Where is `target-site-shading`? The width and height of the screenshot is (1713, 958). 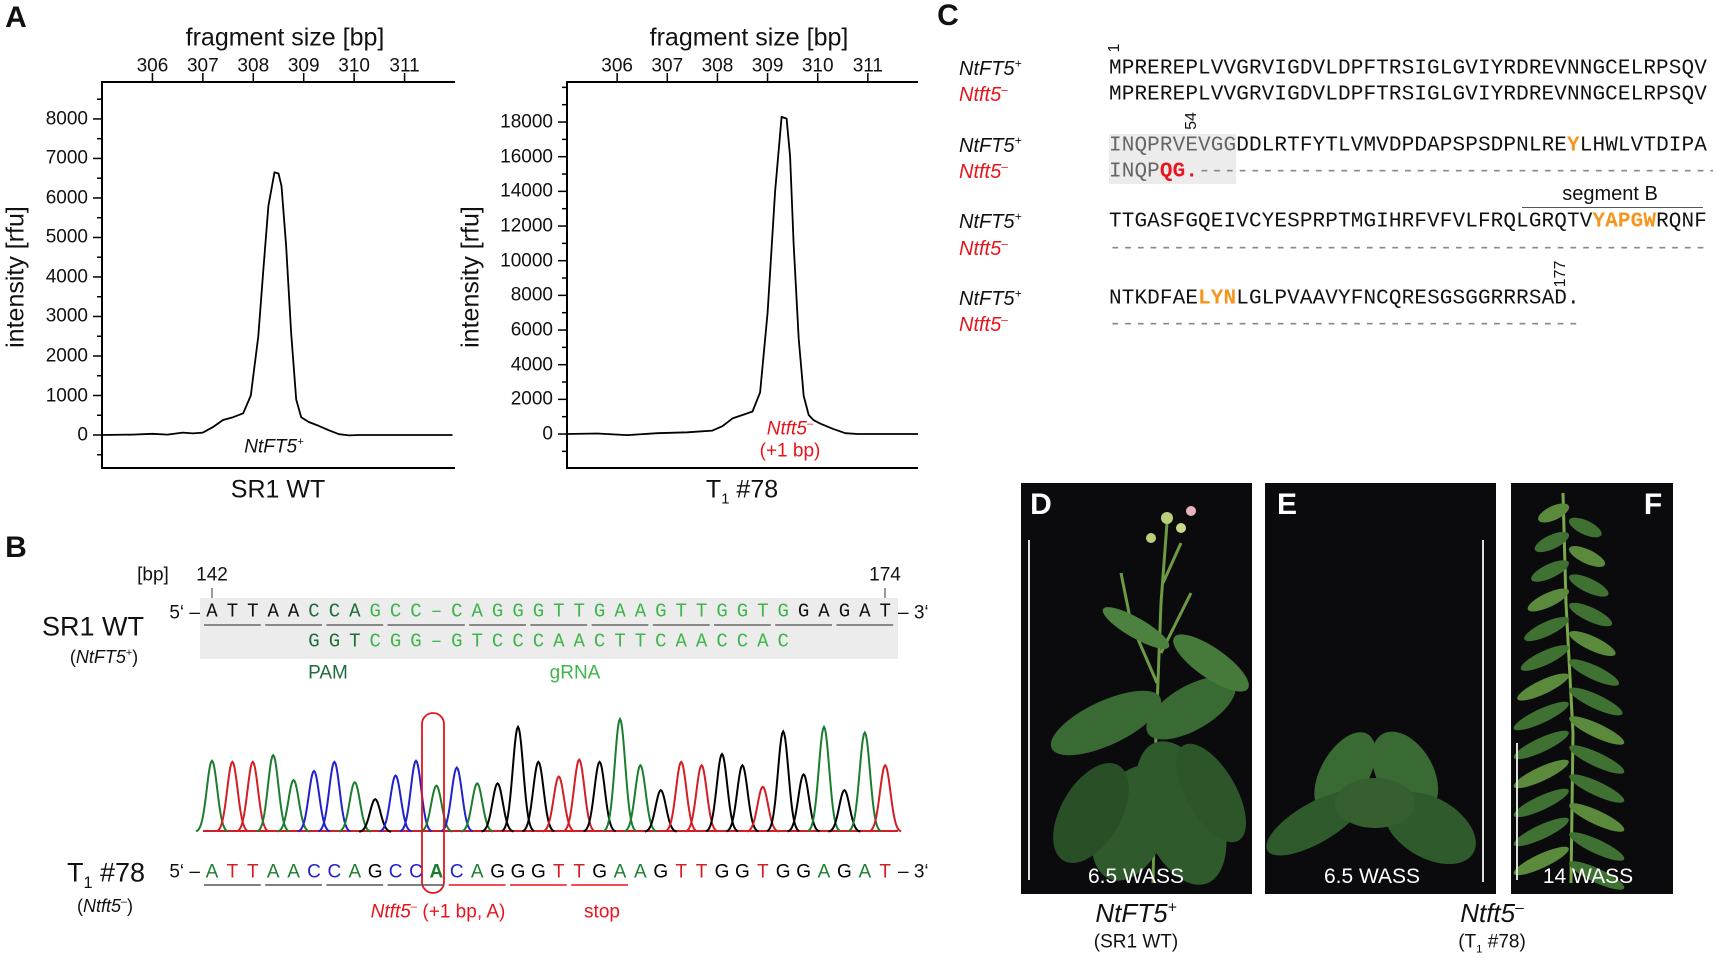
target-site-shading is located at coordinates (549, 628).